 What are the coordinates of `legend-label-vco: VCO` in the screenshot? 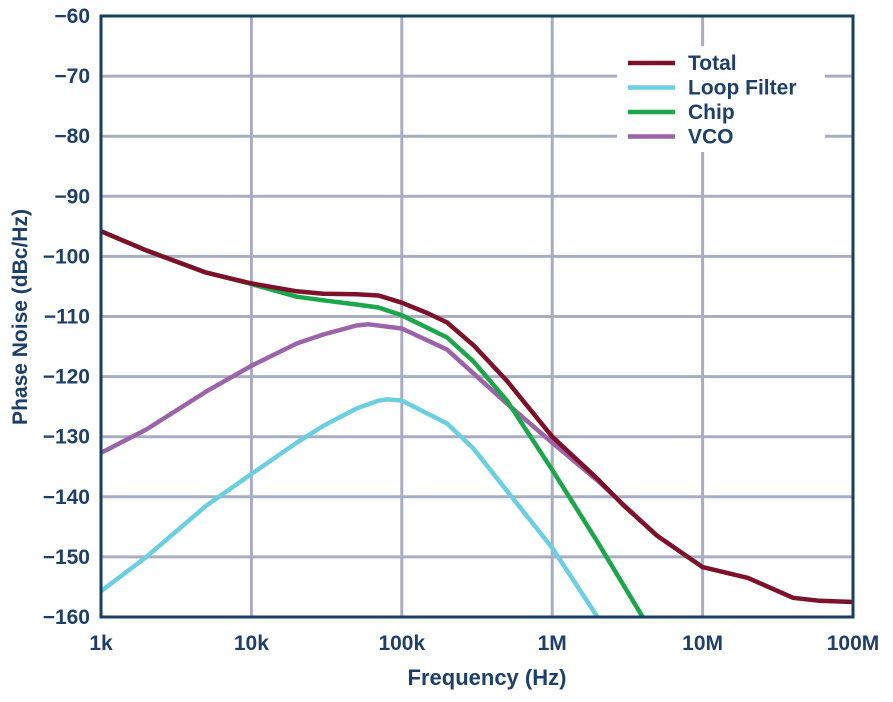 It's located at (711, 137).